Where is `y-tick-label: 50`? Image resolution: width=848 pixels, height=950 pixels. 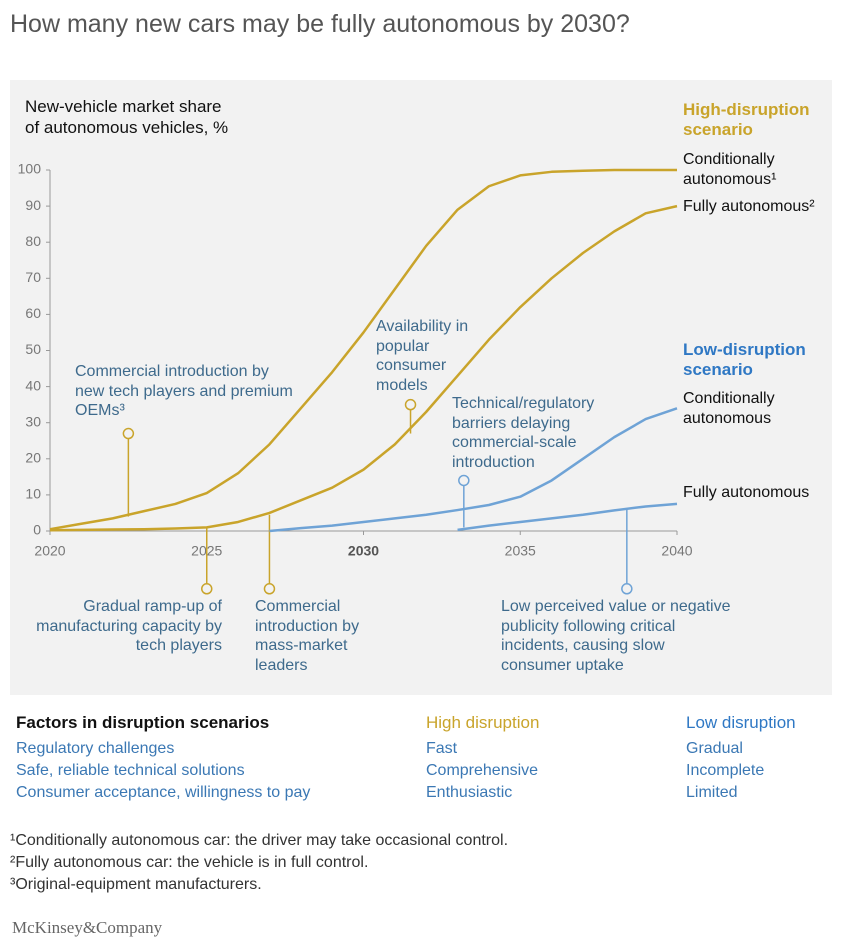 y-tick-label: 50 is located at coordinates (33, 349).